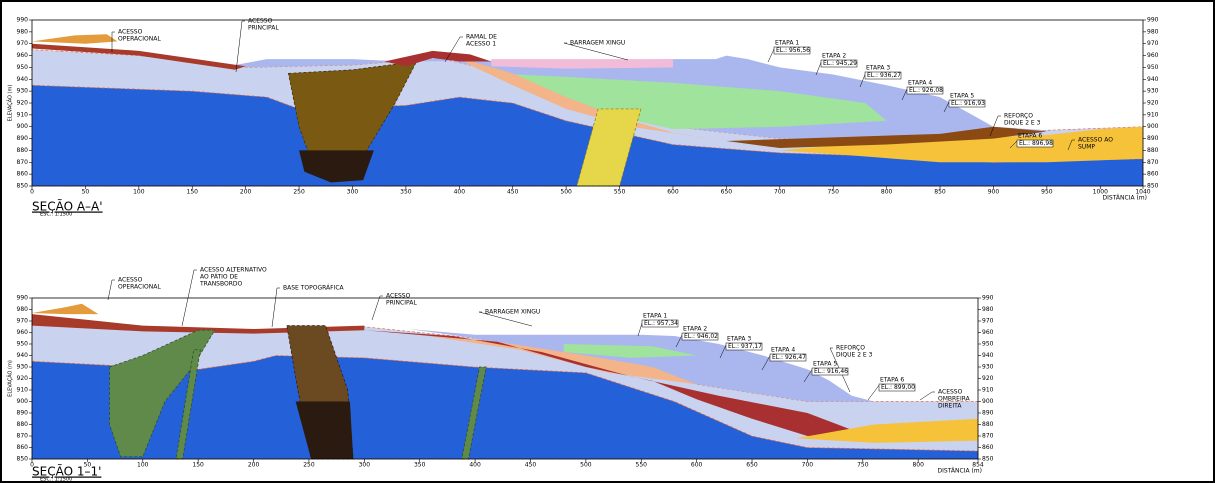 The width and height of the screenshot is (1215, 483). Describe the element at coordinates (854, 355) in the screenshot. I see `annotation: DIQUE 2 E 3` at that location.